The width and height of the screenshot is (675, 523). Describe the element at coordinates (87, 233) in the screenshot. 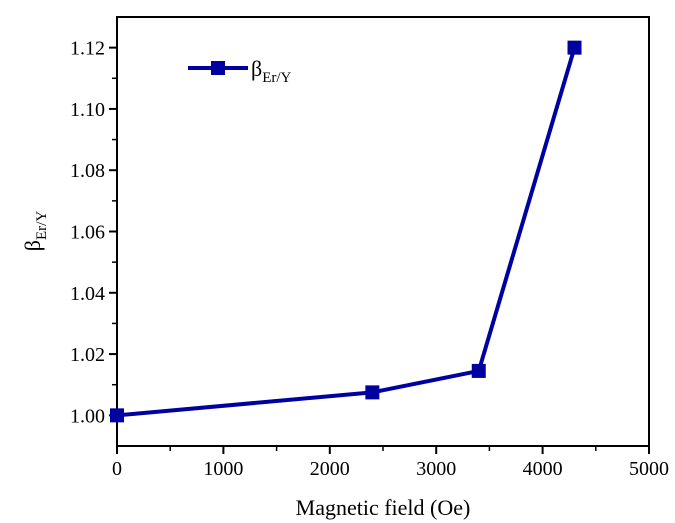

I see `y-tick-label: 1.06` at that location.